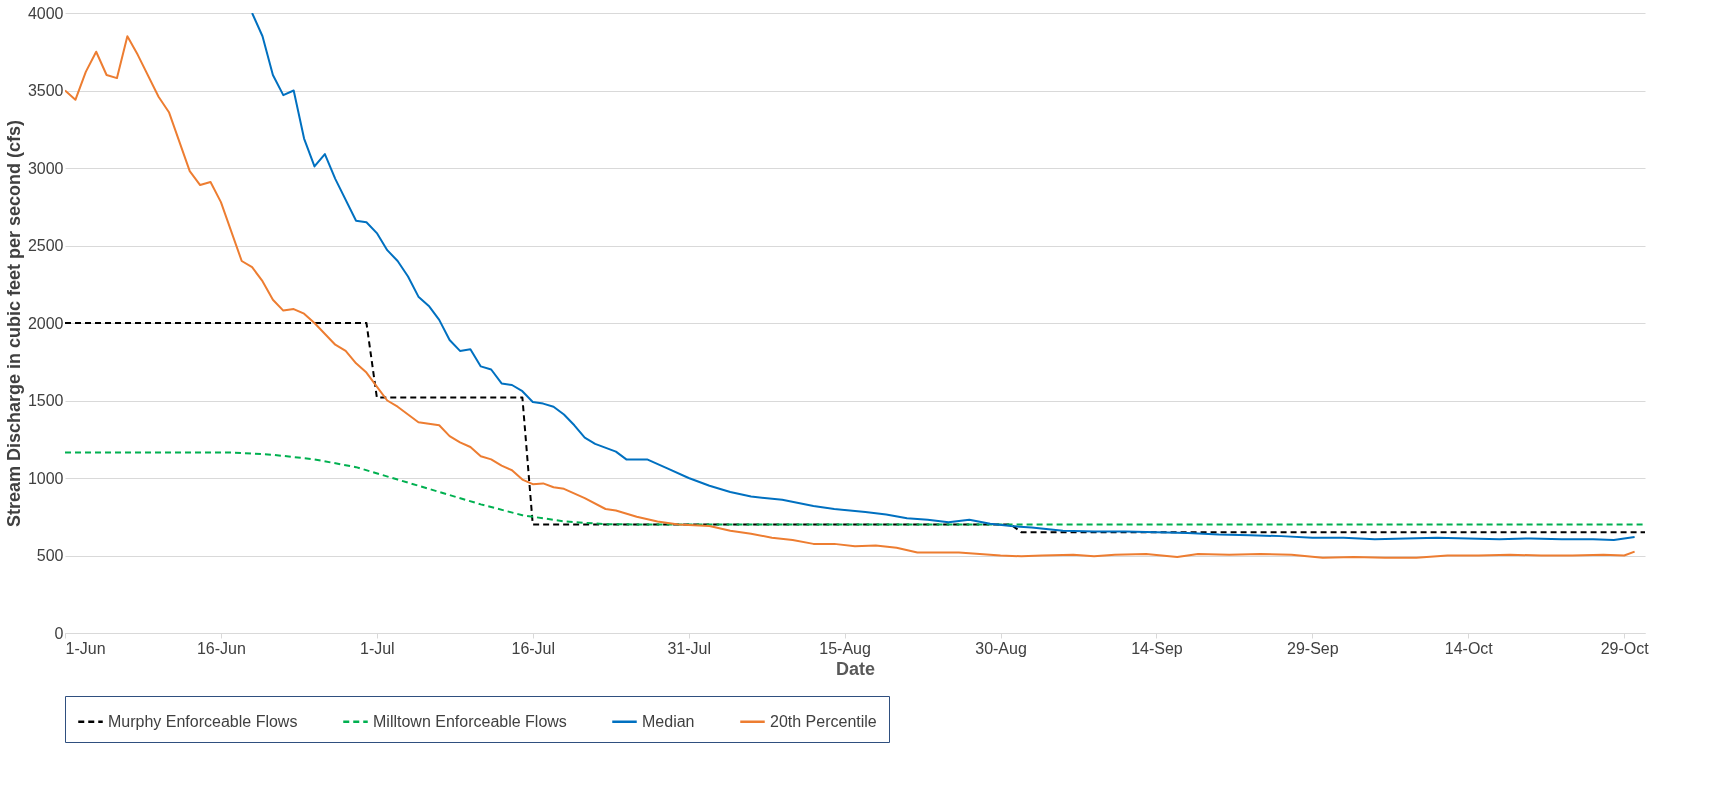 The width and height of the screenshot is (1731, 793). I want to click on legend-label: 20th Percentile, so click(823, 721).